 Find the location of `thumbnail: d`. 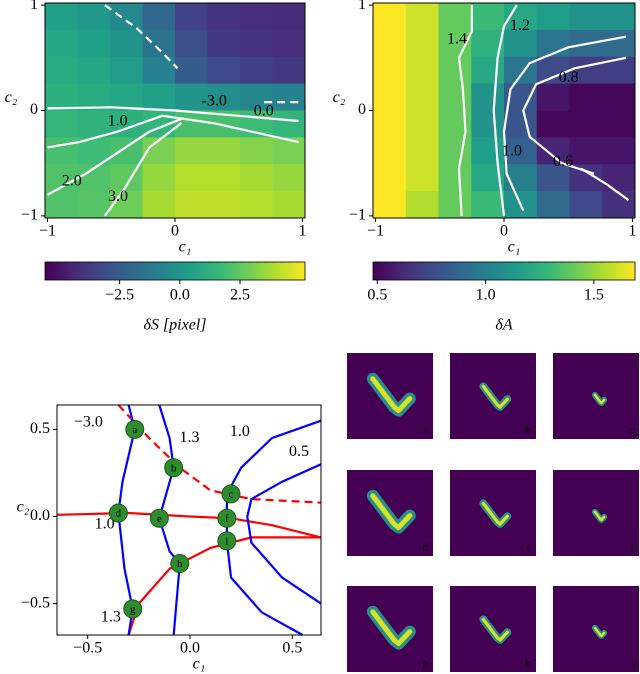

thumbnail: d is located at coordinates (390, 513).